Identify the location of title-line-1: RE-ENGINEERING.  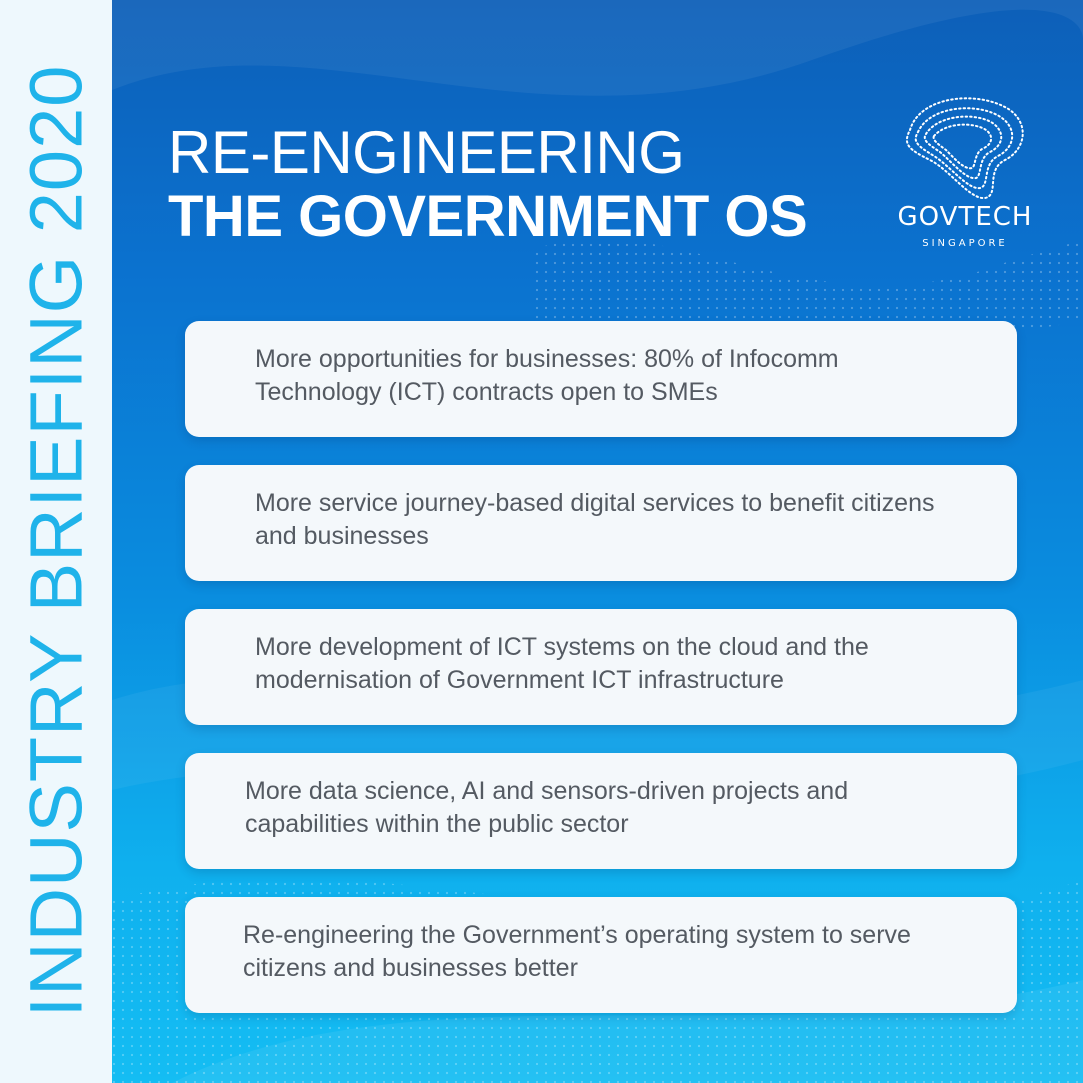
(426, 152).